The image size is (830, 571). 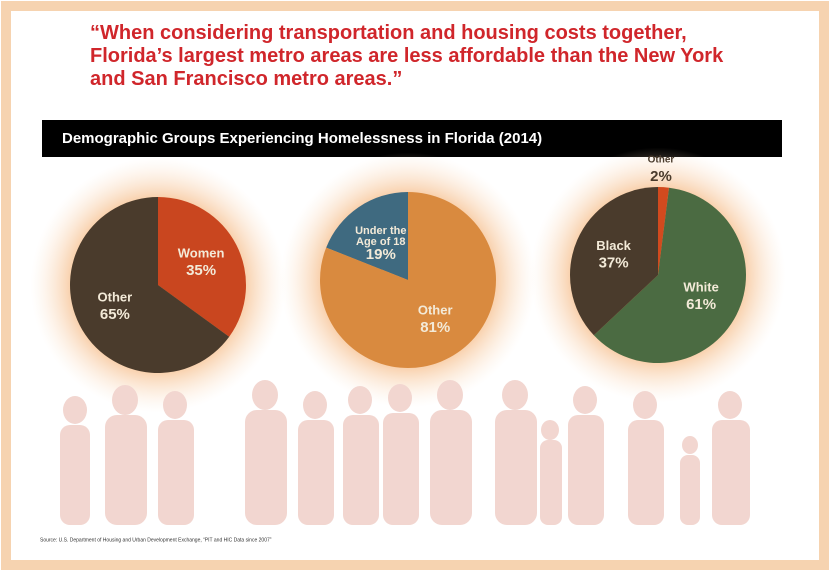 I want to click on slice-label-box: Under the Age of 18, so click(x=381, y=236).